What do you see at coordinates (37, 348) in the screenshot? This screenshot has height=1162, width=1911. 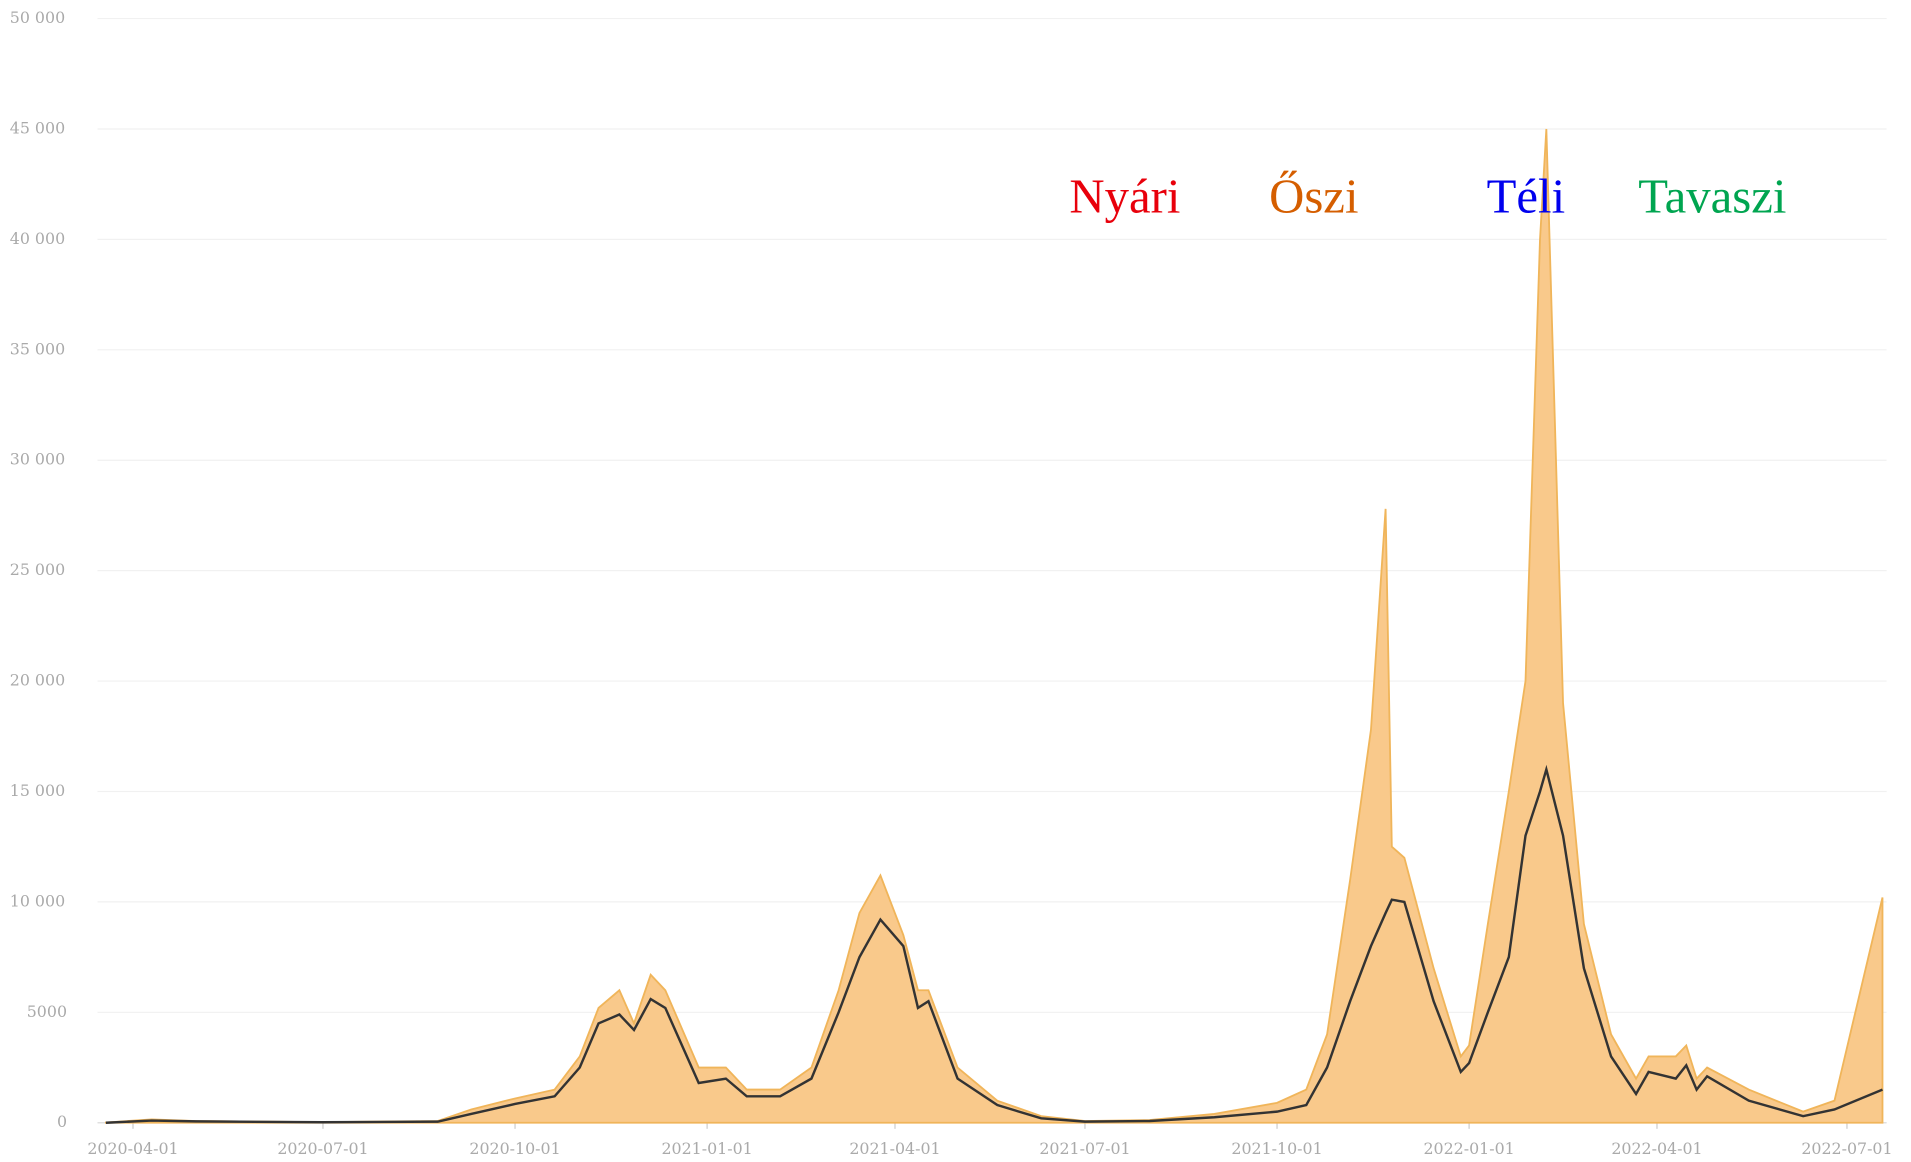 I see `y-tick-label: 35 000` at bounding box center [37, 348].